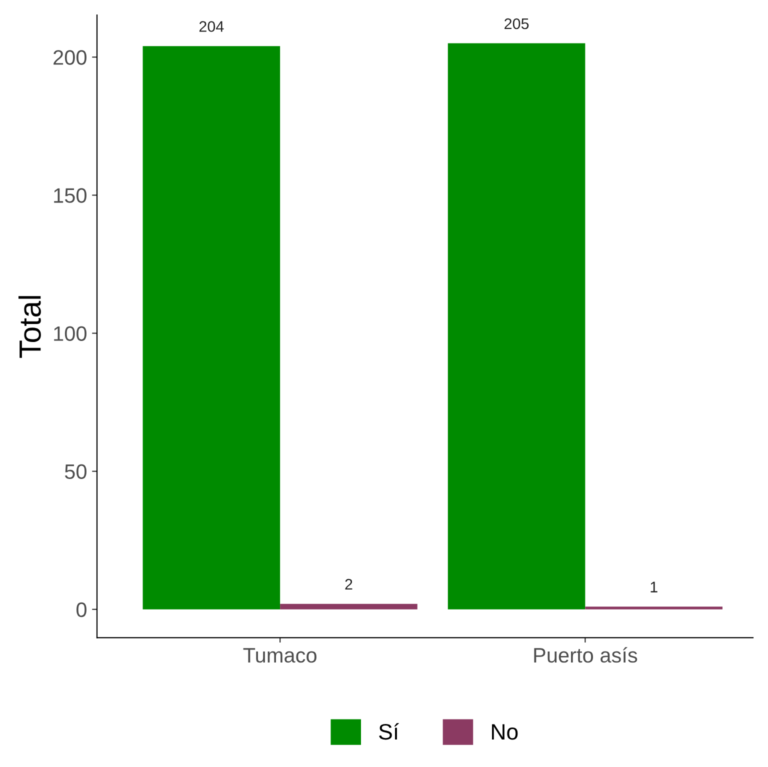 This screenshot has height=767, width=768. What do you see at coordinates (70, 195) in the screenshot?
I see `y-tick-label: 150` at bounding box center [70, 195].